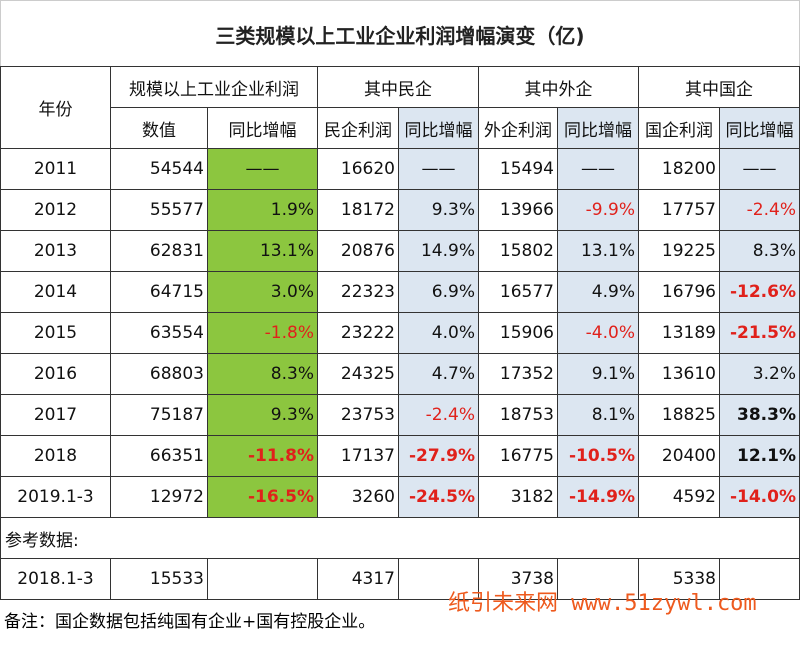  What do you see at coordinates (679, 497) in the screenshot?
I see `value-cell: 4592` at bounding box center [679, 497].